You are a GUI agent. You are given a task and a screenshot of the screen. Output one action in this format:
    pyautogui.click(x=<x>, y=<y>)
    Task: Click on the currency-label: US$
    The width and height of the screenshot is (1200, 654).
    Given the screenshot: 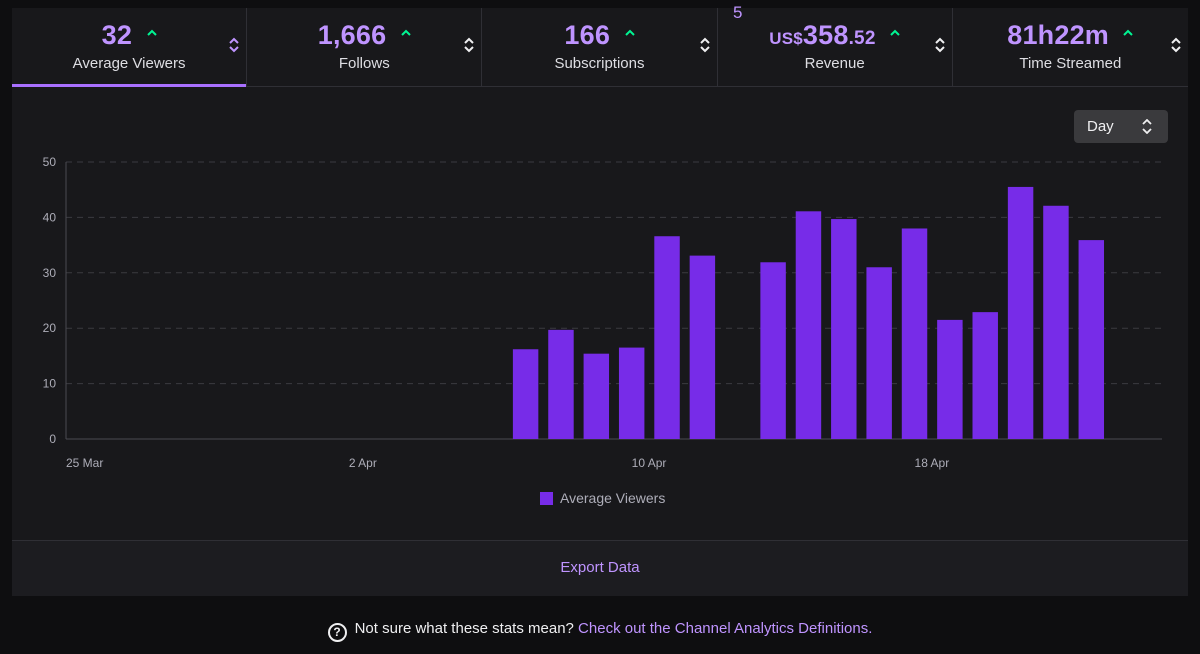 What is the action you would take?
    pyautogui.click(x=786, y=38)
    